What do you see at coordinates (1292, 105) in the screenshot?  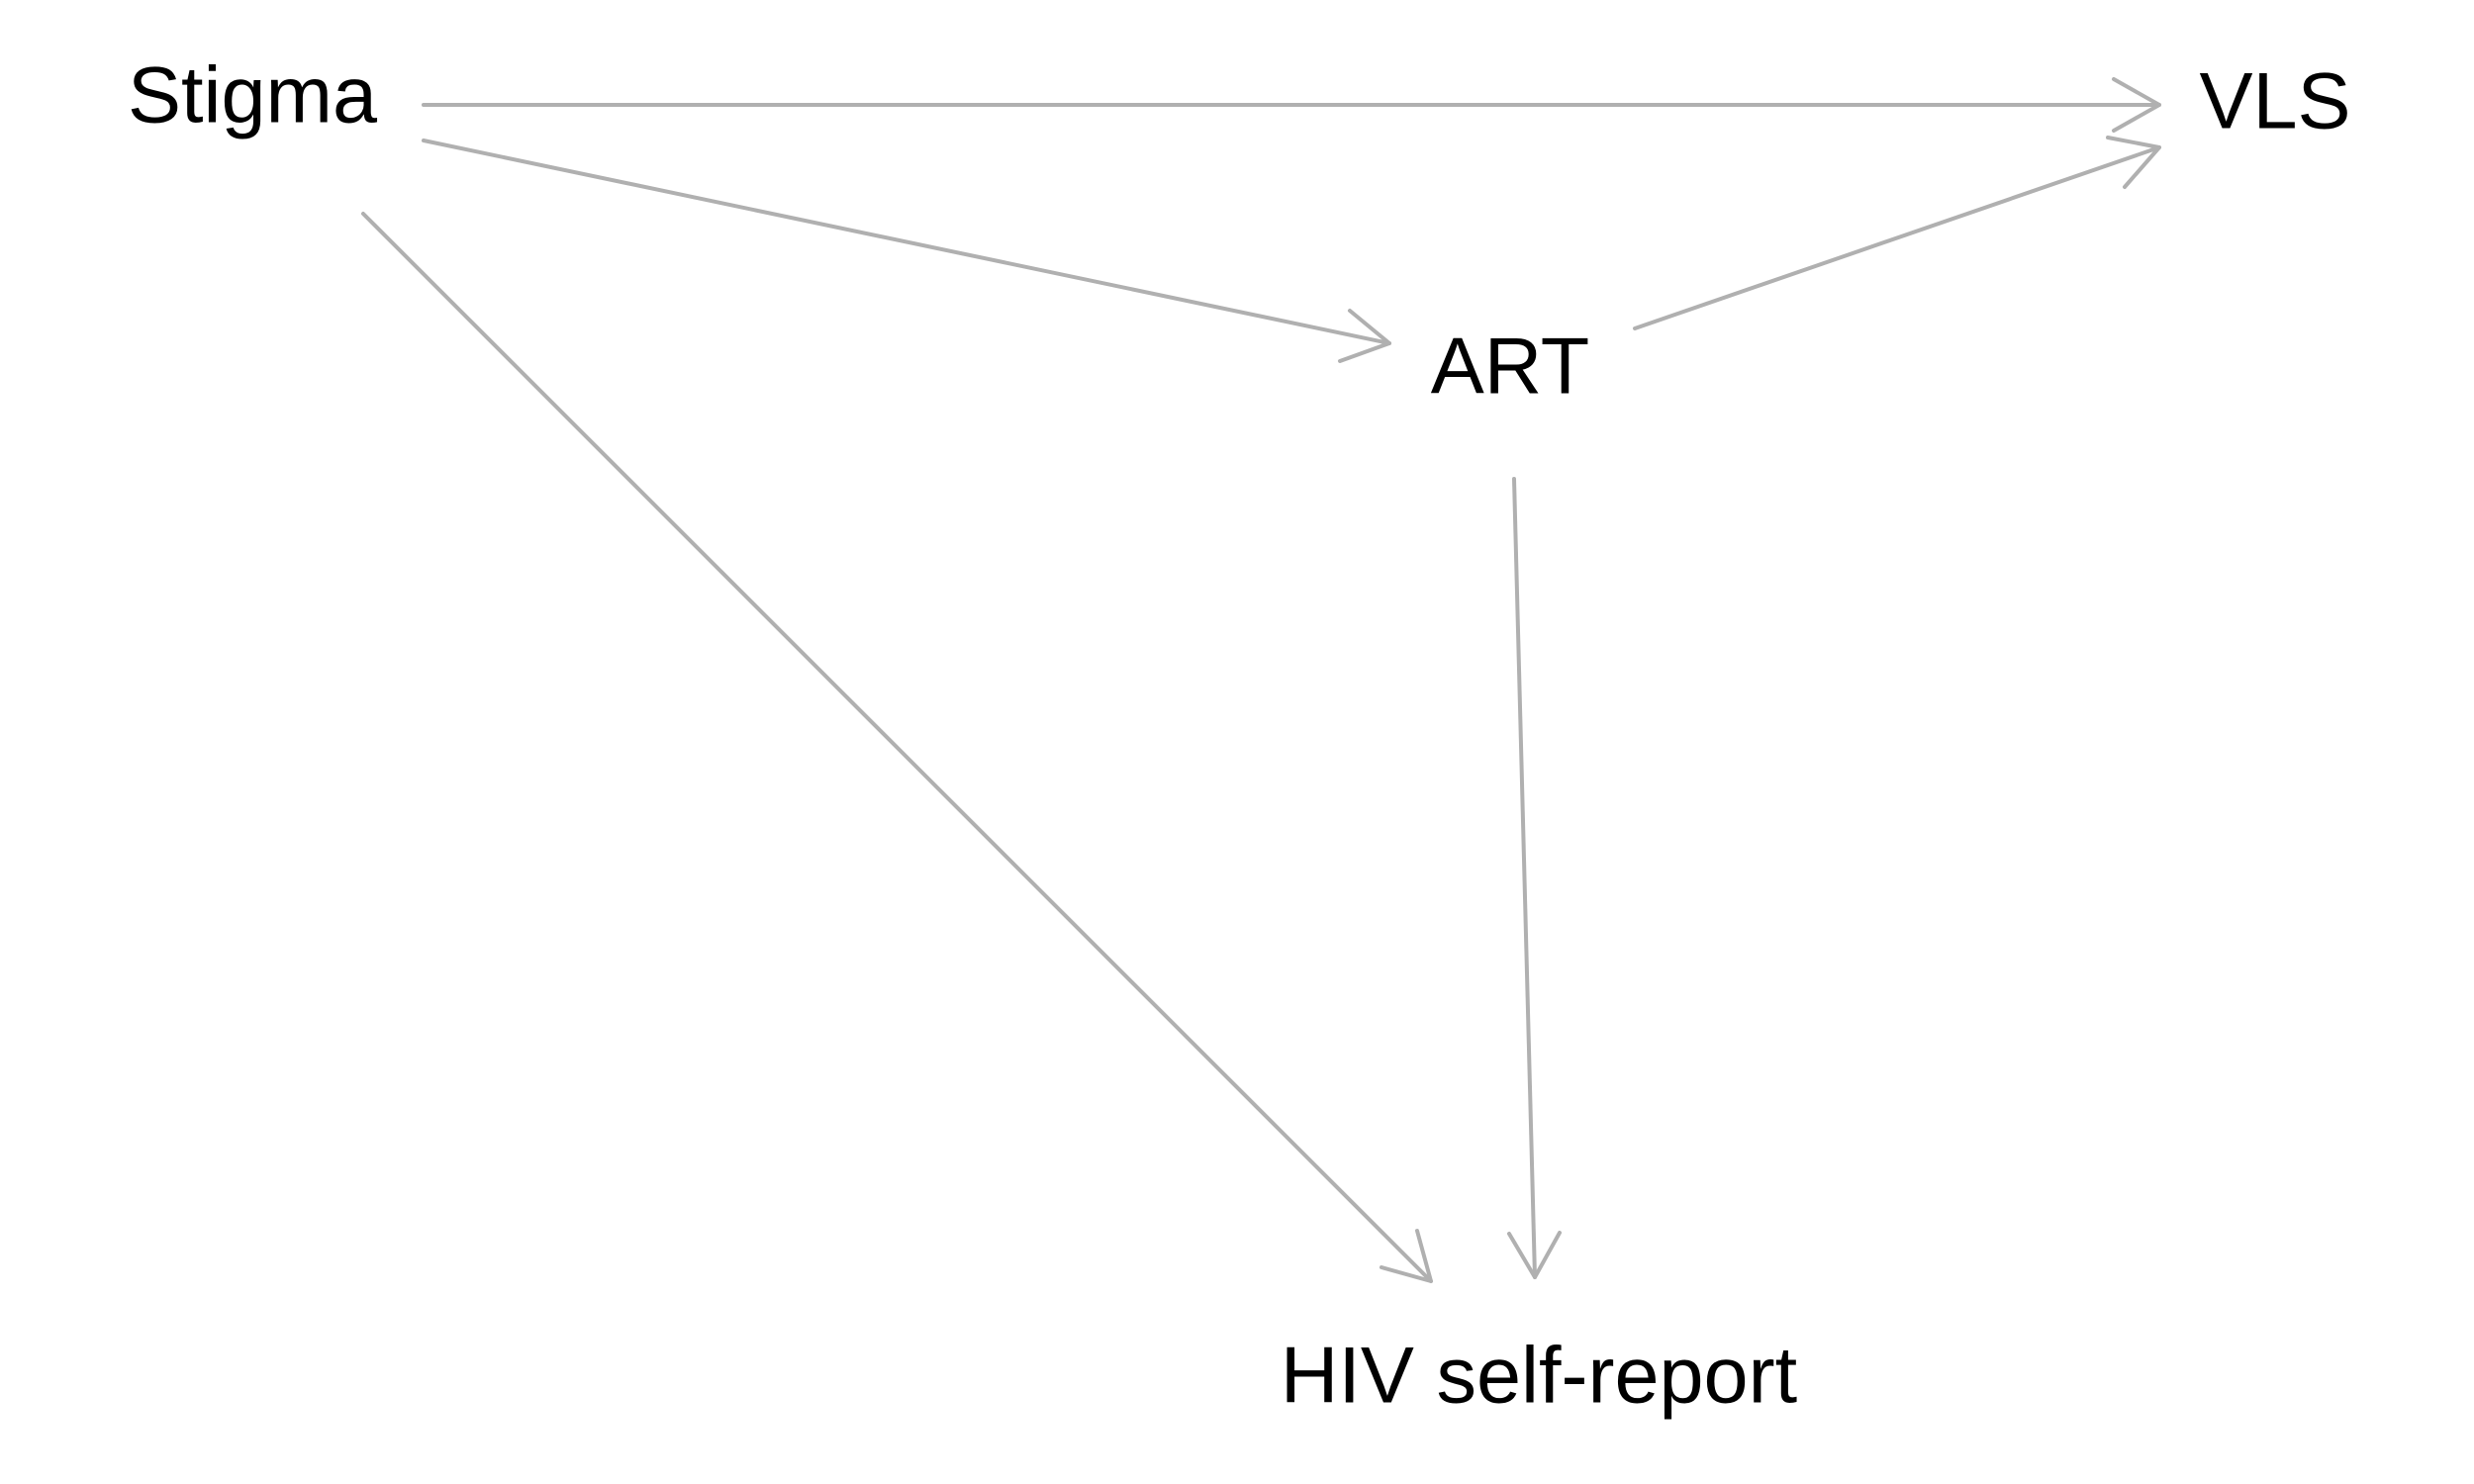 I see `edge-stigma-to-vls` at bounding box center [1292, 105].